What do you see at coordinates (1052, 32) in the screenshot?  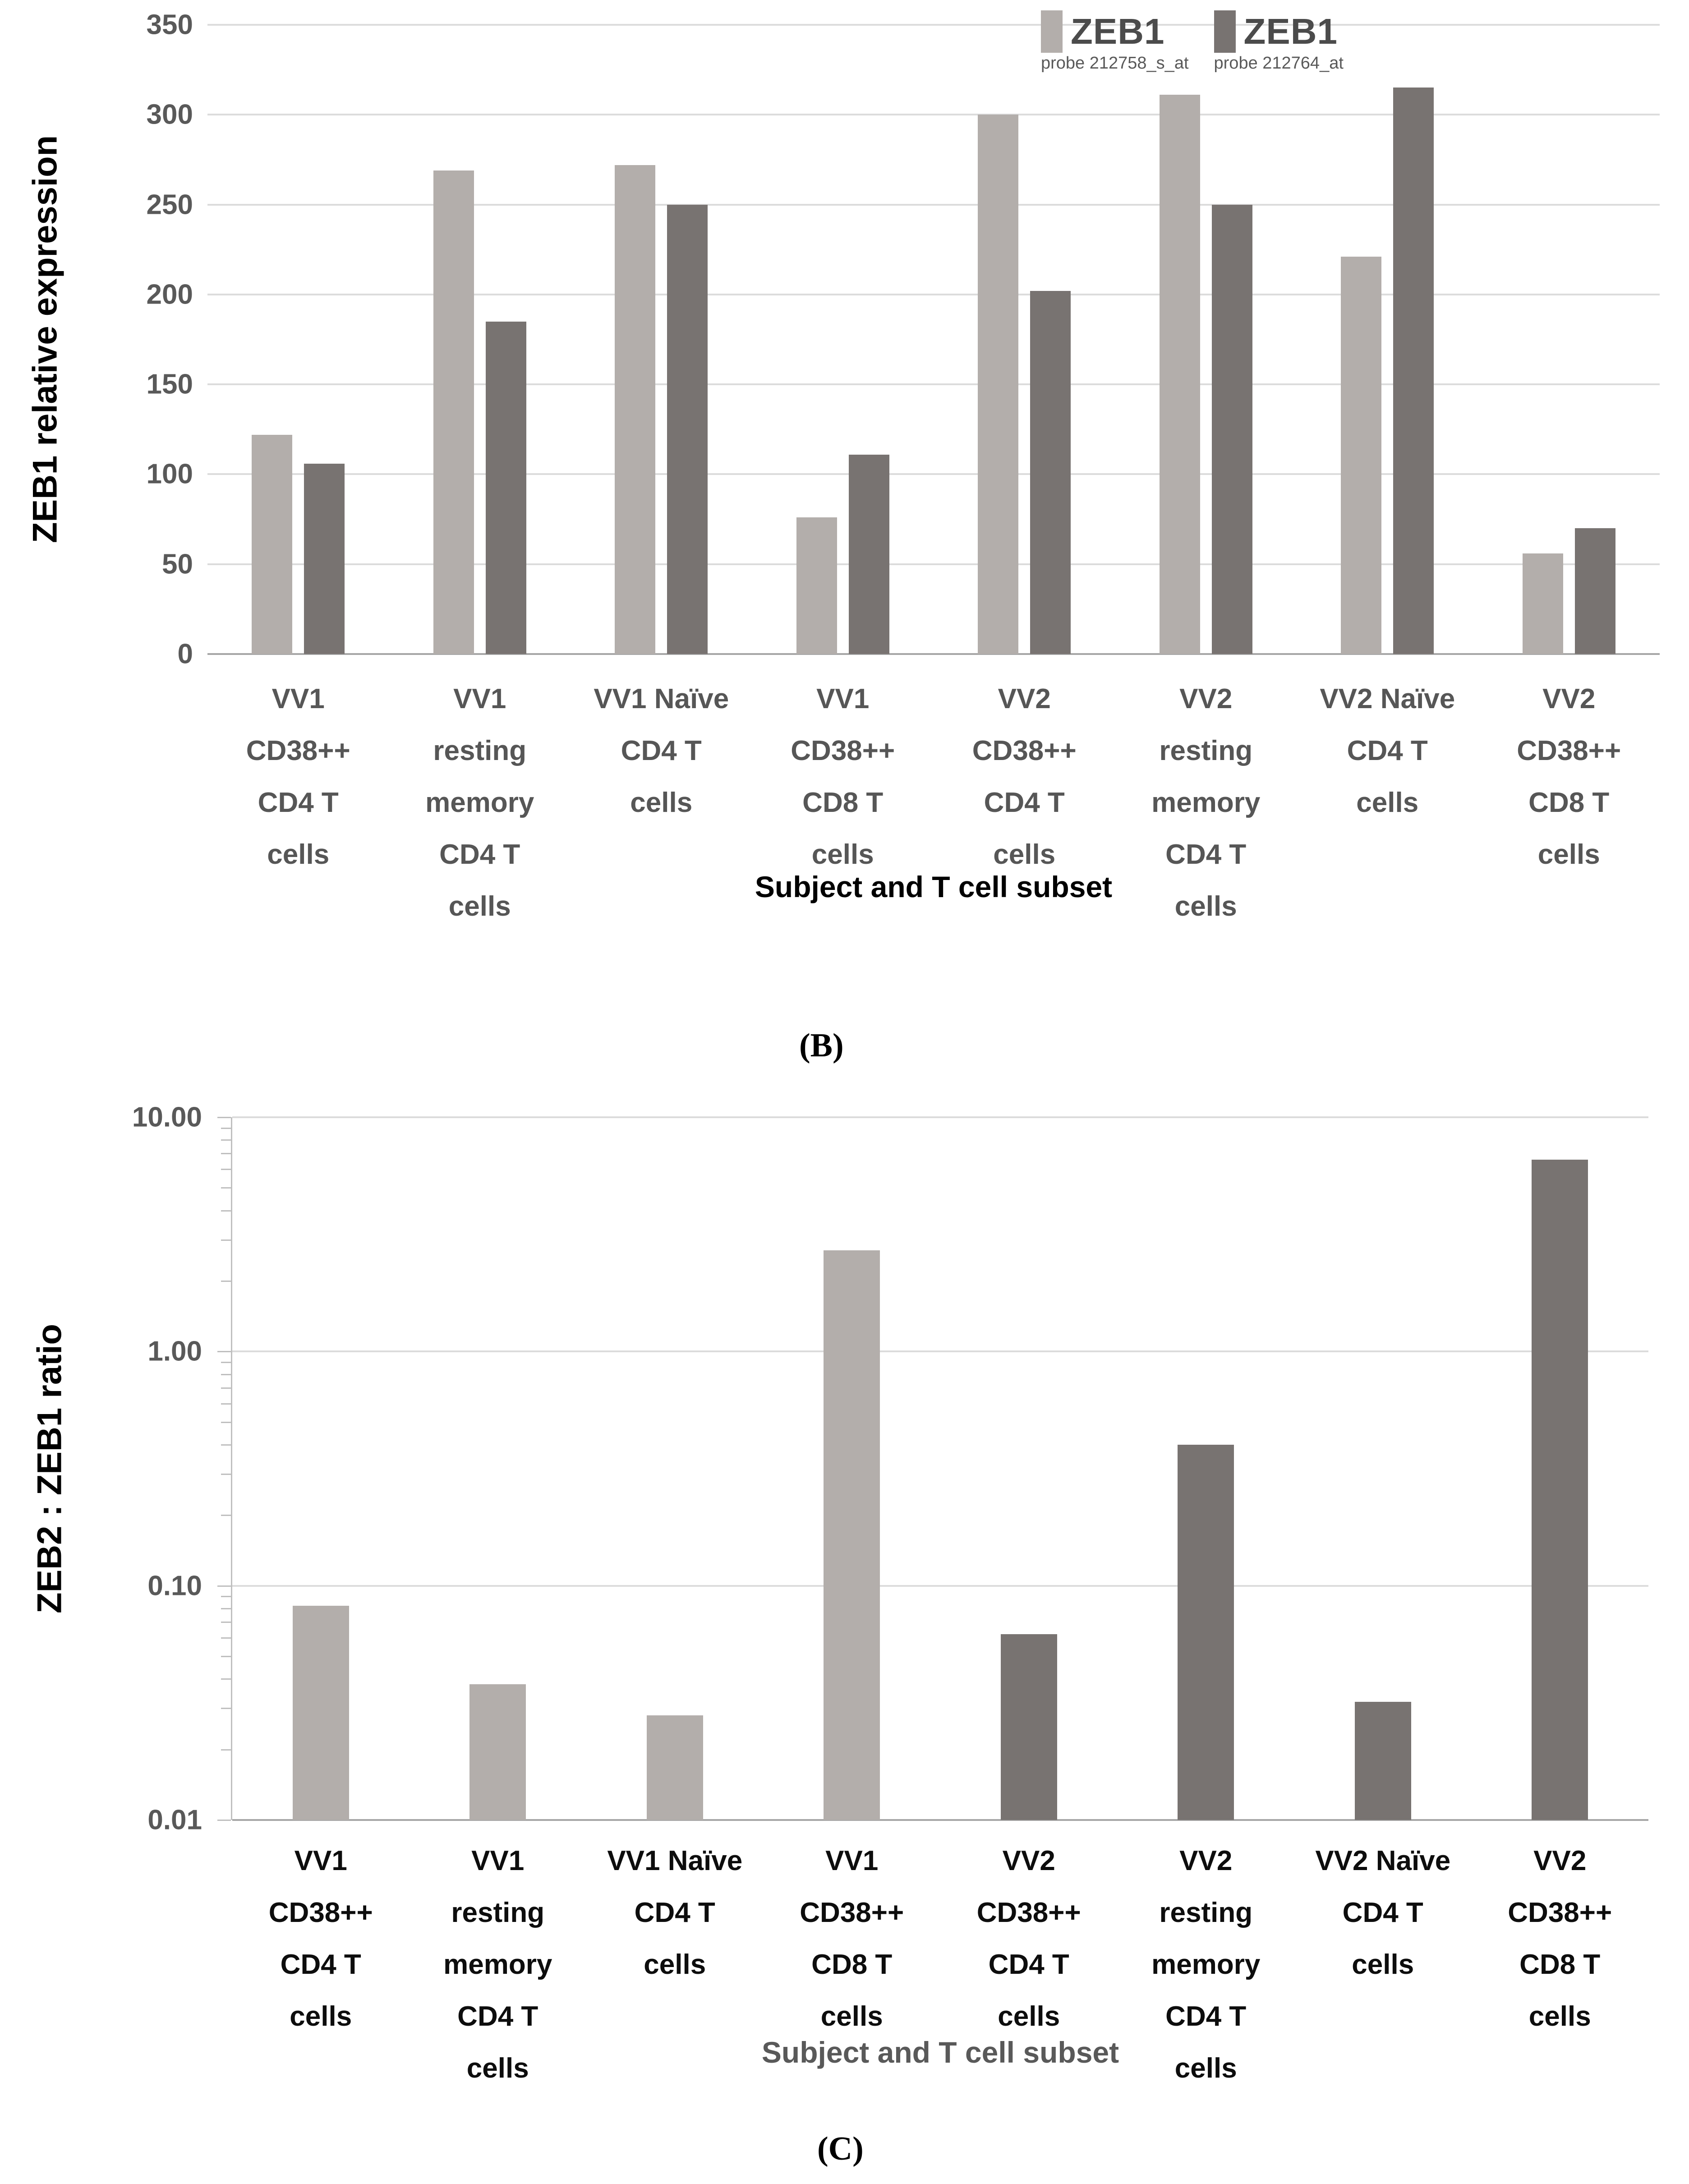 I see `legend-swatch-light-icon` at bounding box center [1052, 32].